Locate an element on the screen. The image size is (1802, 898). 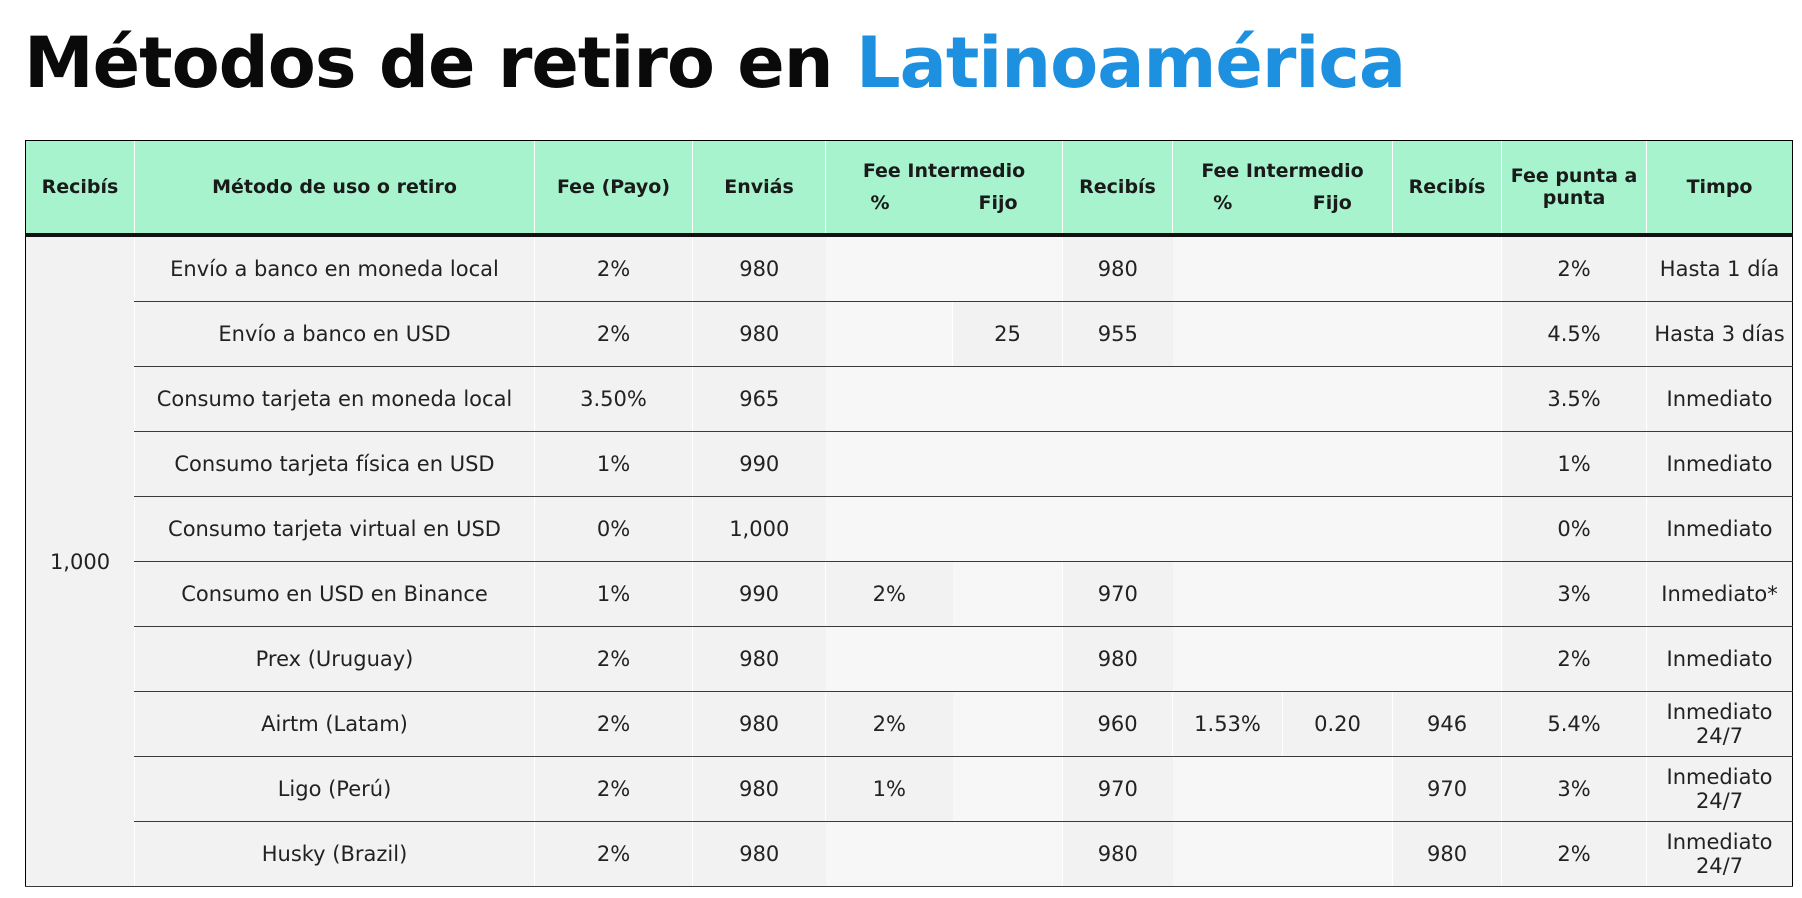
cell-metodo: Consumo en USD en Binance is located at coordinates (334, 594).